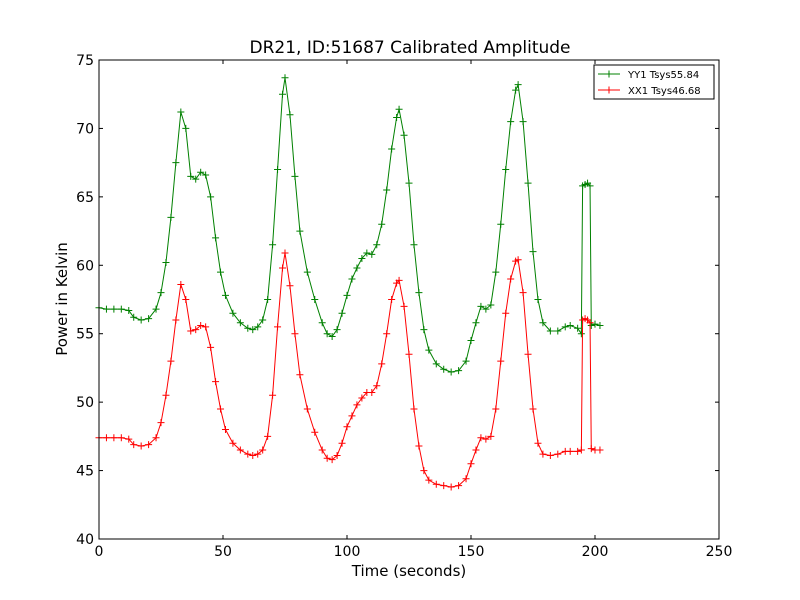  I want to click on legend-label: XX1 Tsys46.68, so click(664, 91).